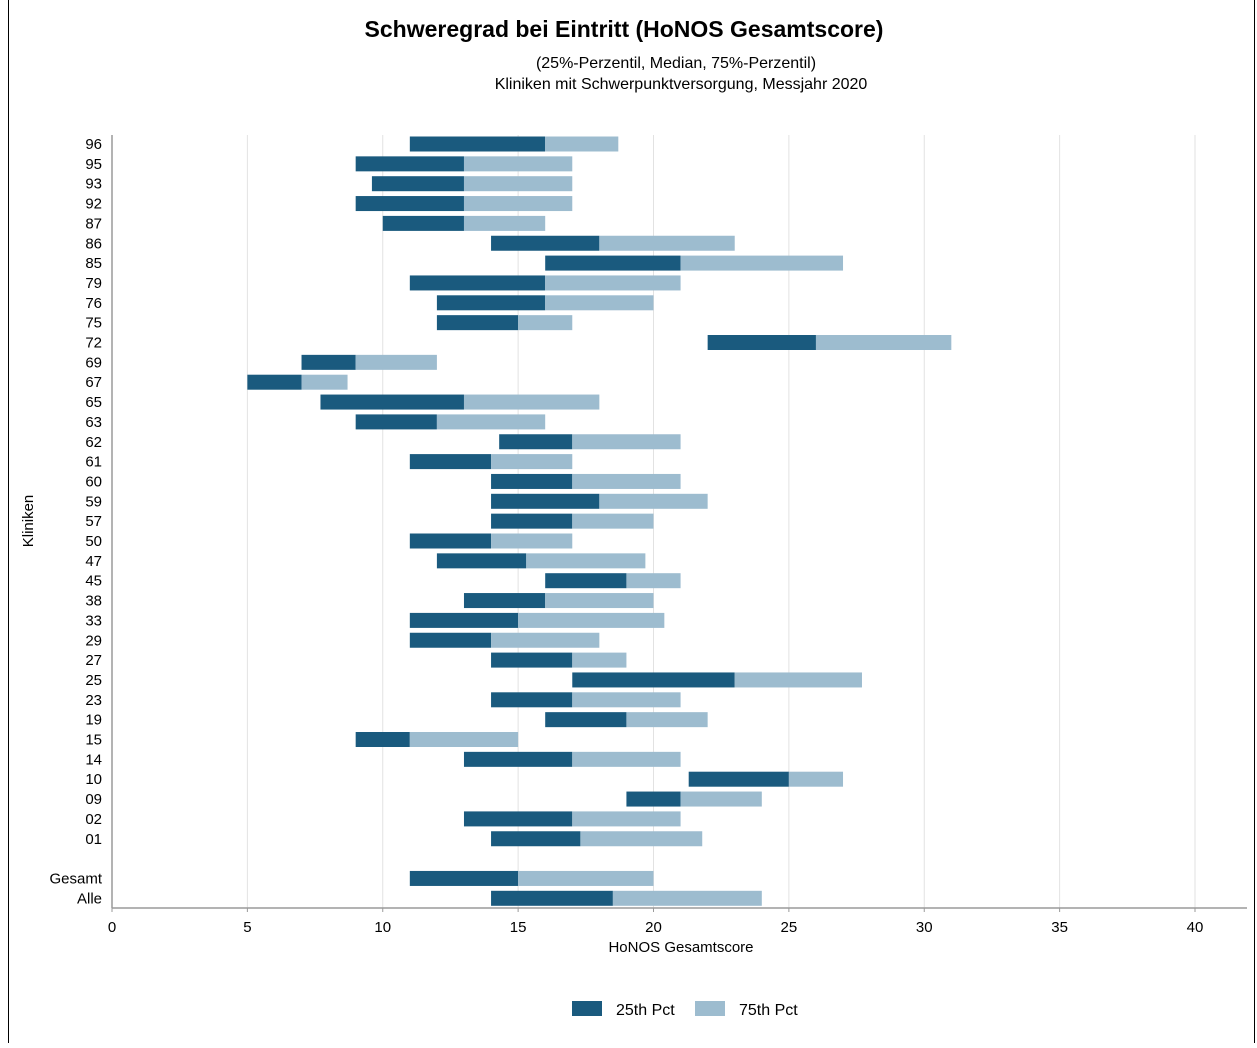  What do you see at coordinates (93, 303) in the screenshot?
I see `y-tick-label-76: 76` at bounding box center [93, 303].